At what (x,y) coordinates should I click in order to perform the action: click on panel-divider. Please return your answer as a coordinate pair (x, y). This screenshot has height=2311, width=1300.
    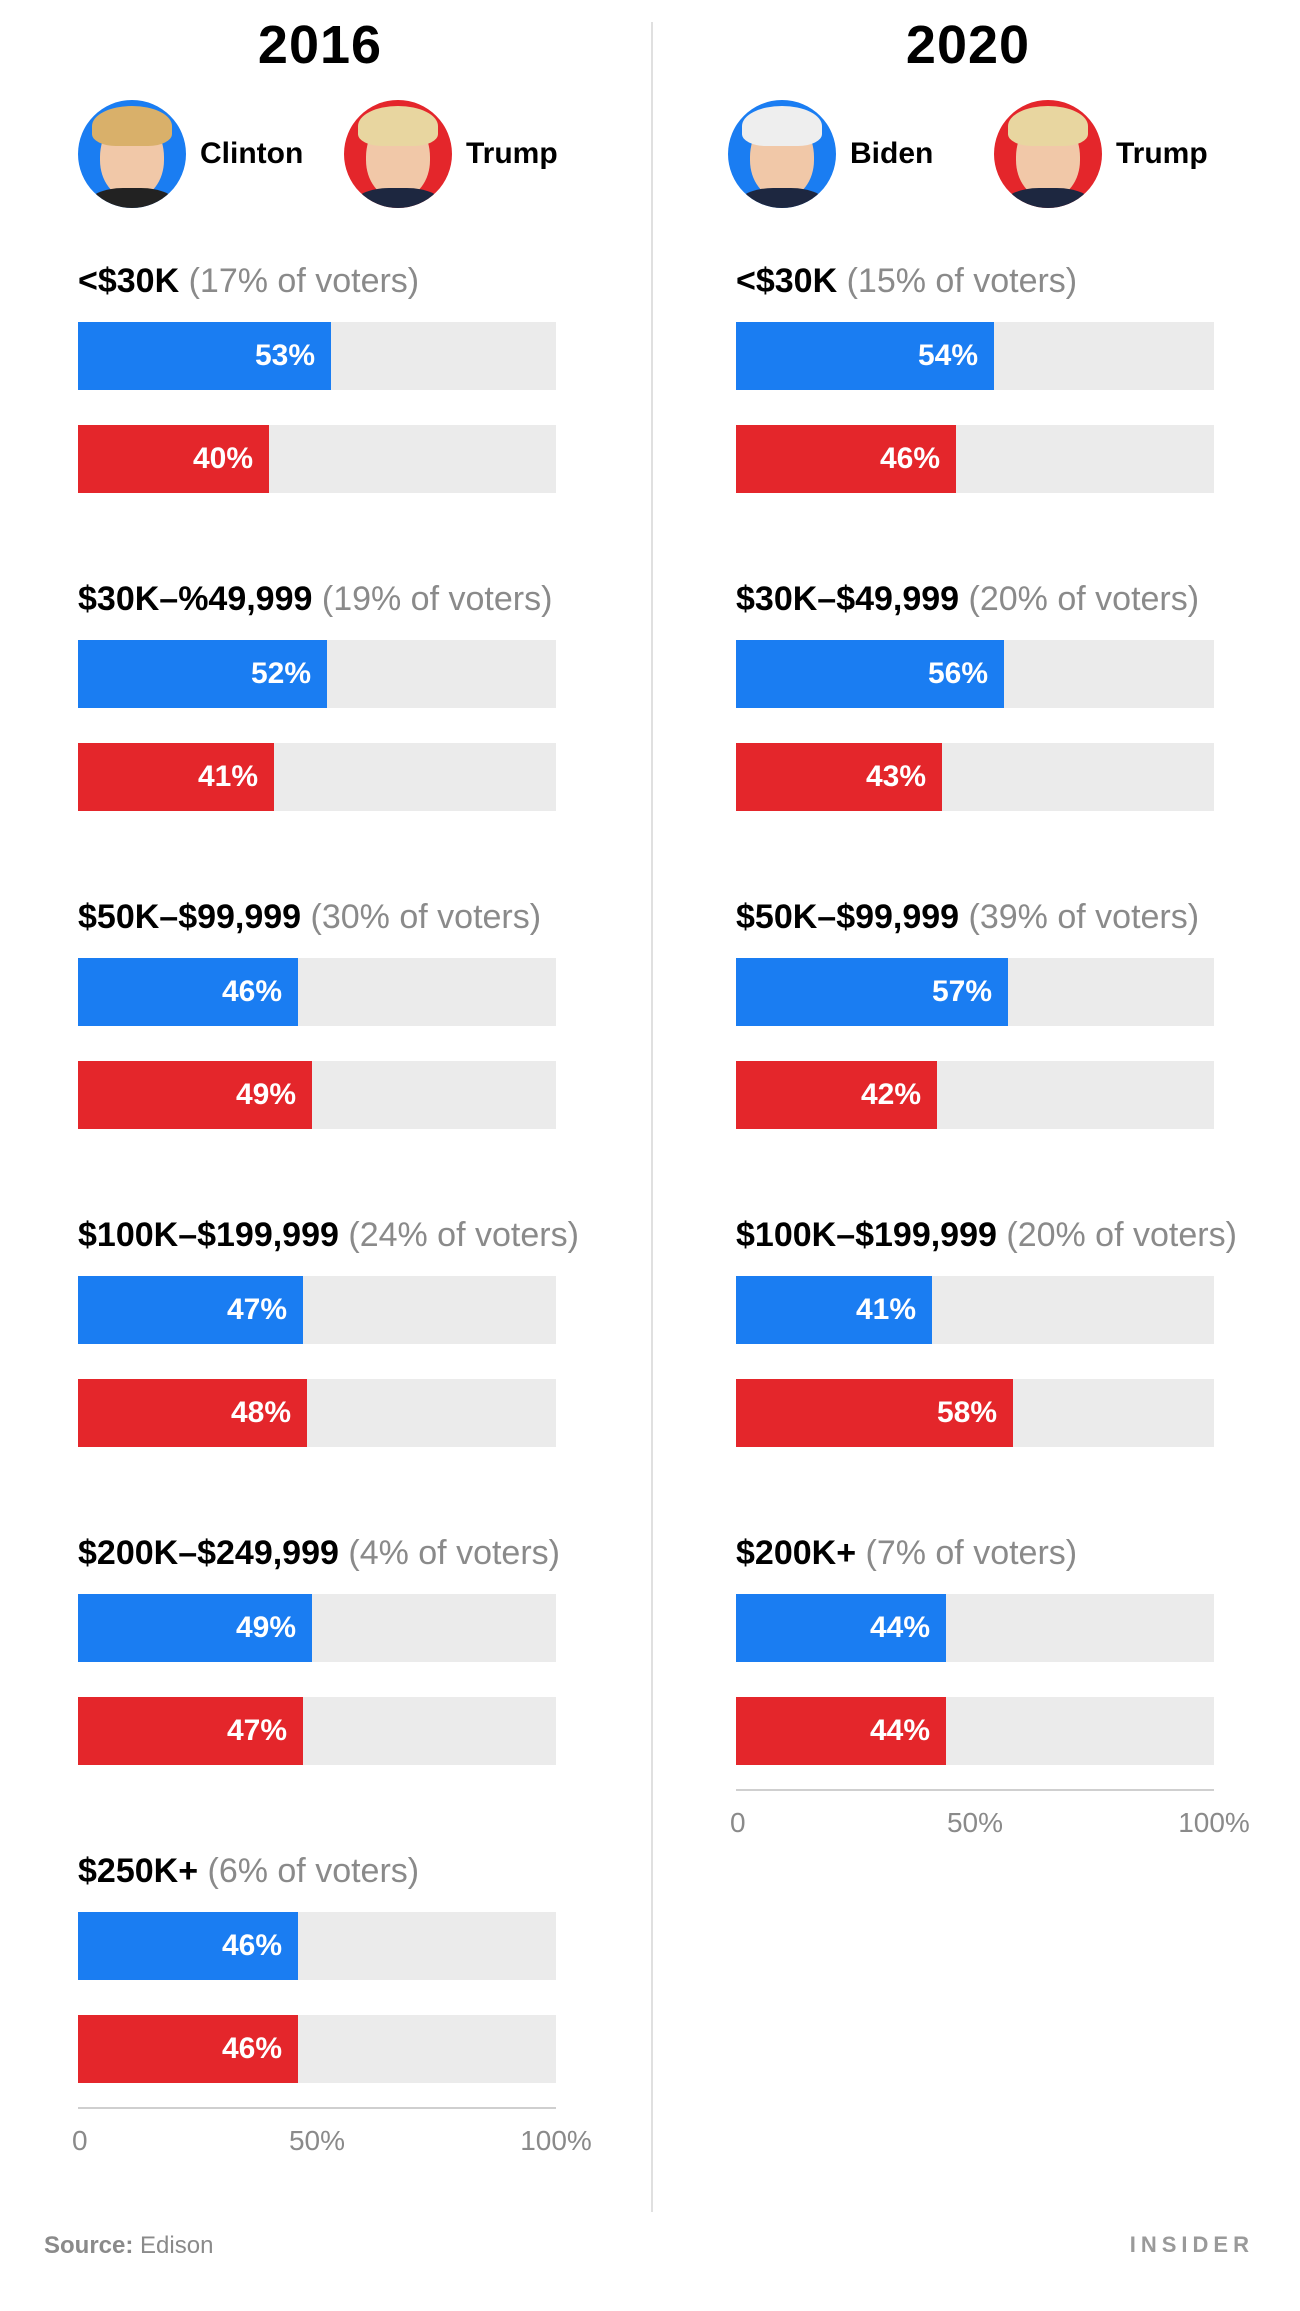
    Looking at the image, I should click on (652, 1117).